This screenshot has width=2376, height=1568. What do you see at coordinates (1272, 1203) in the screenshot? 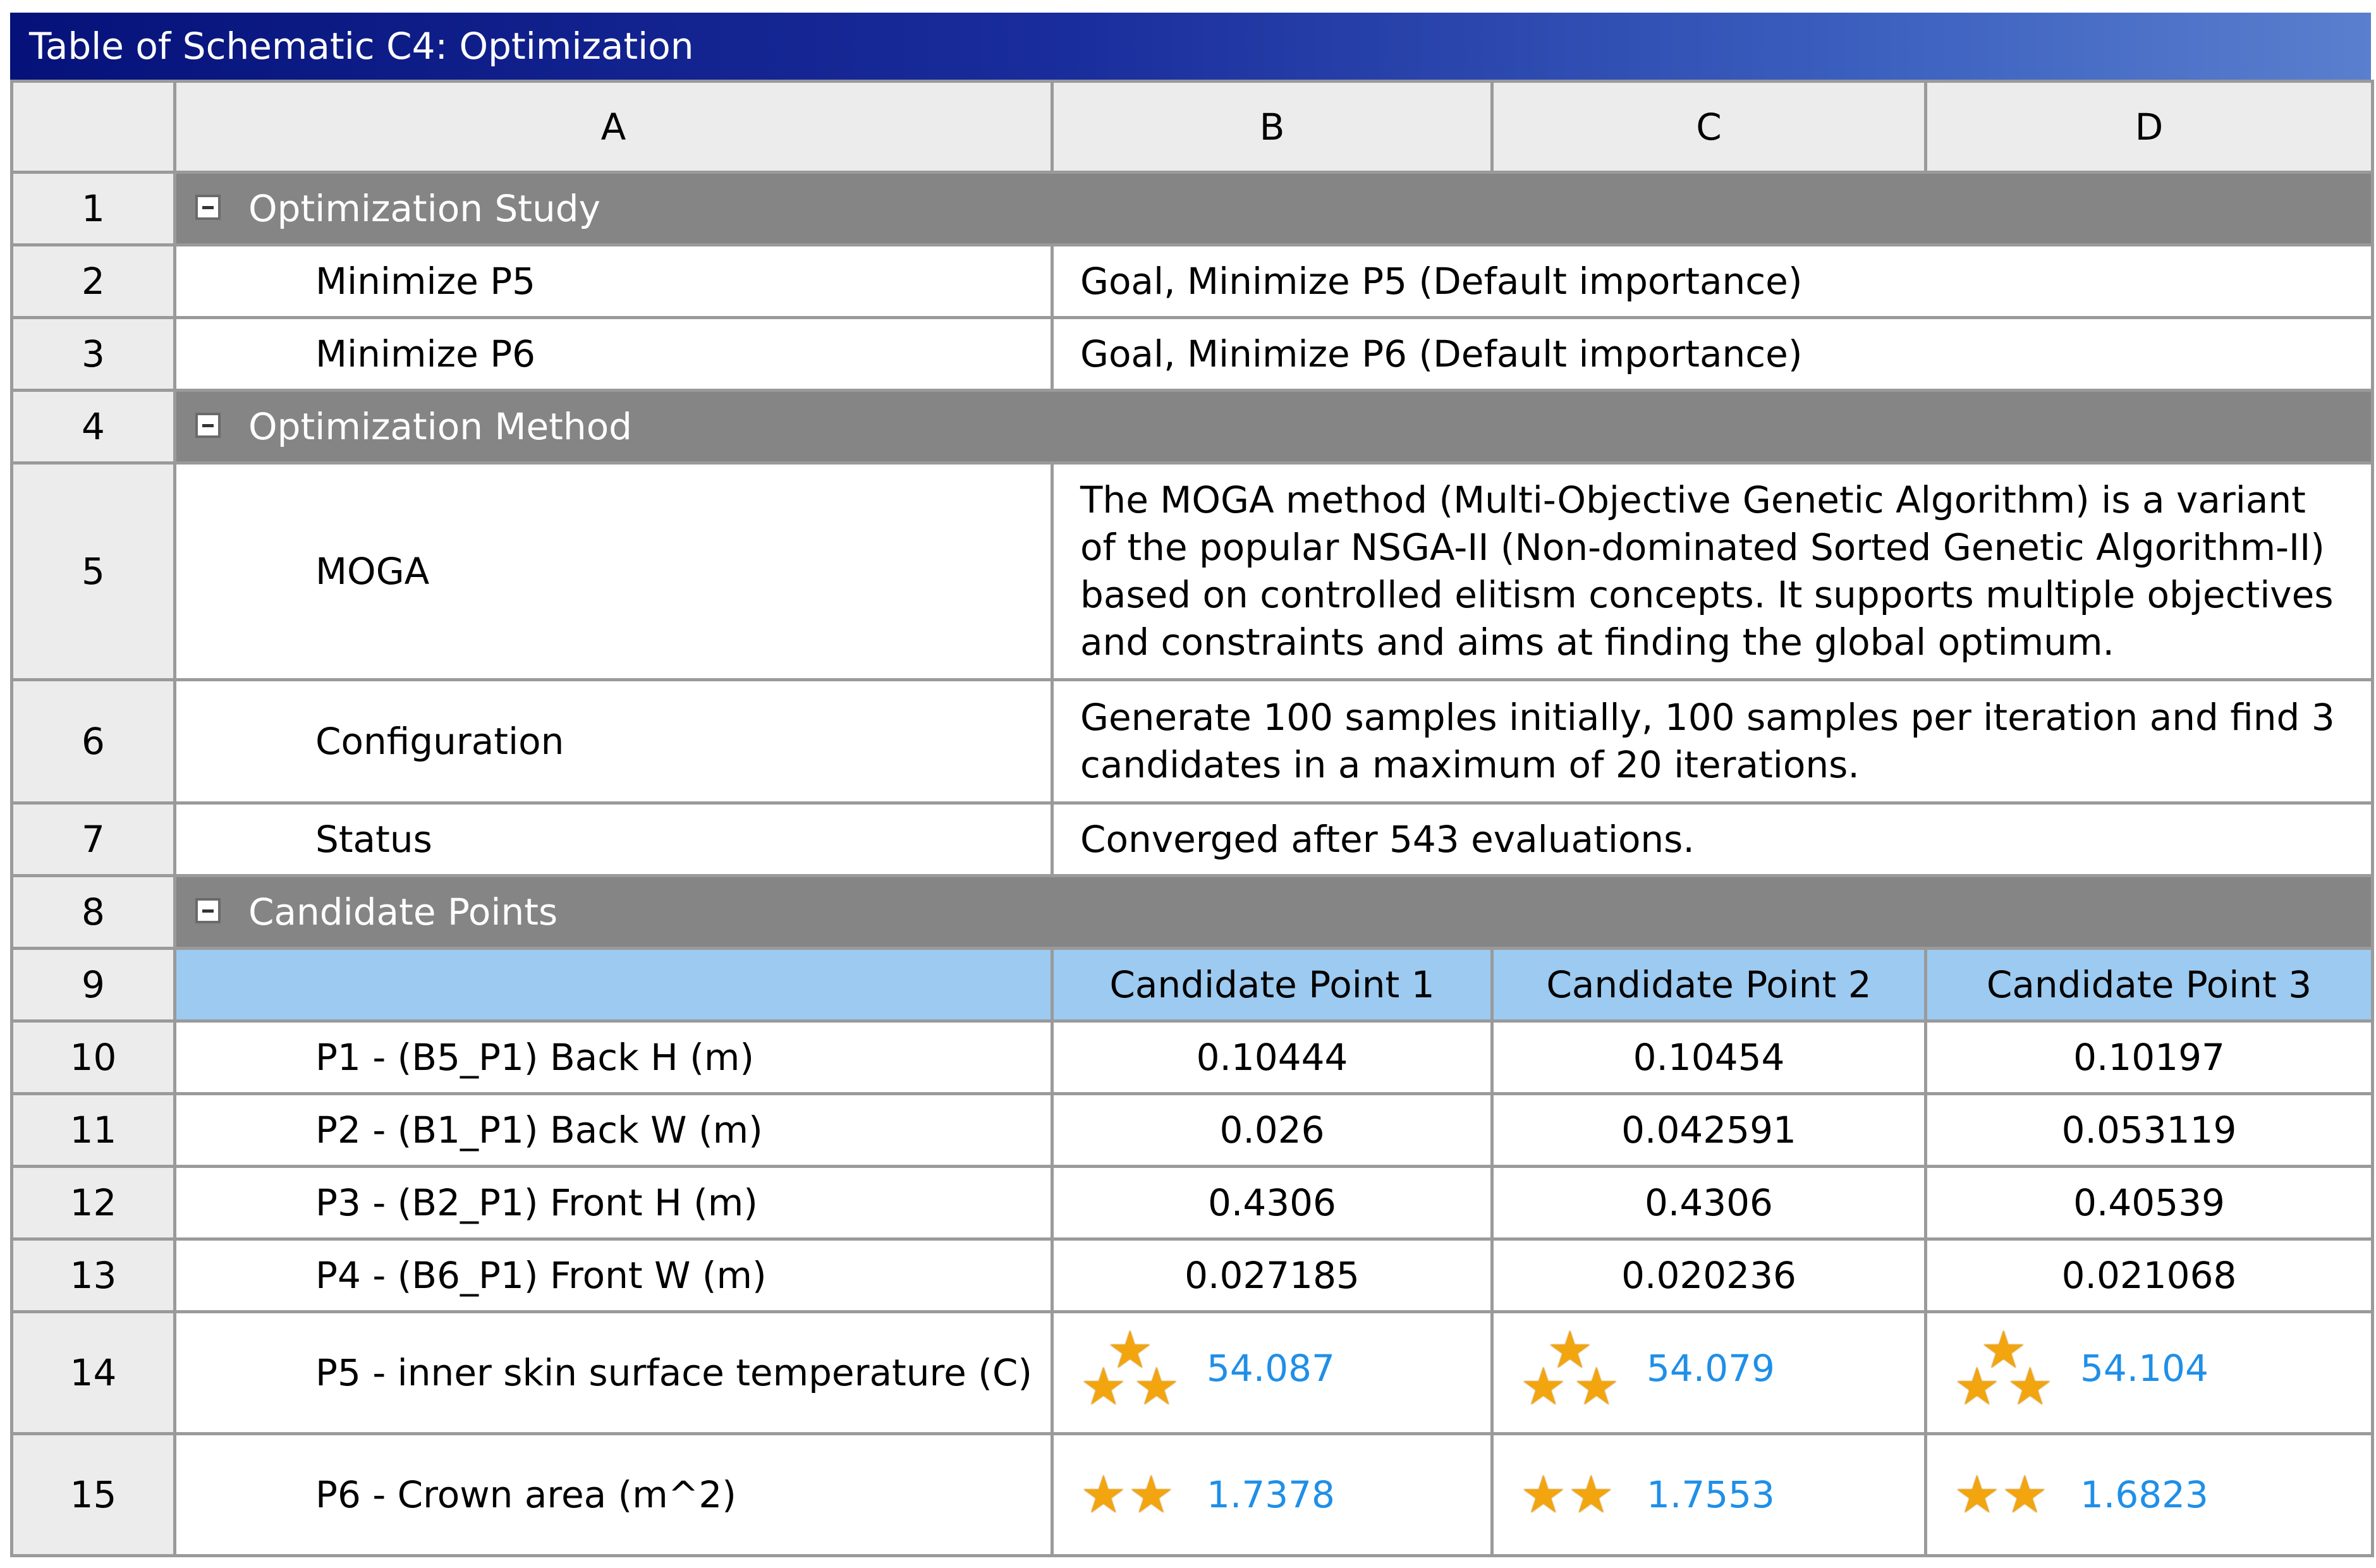
I see `candidate-1-value: 0.4306` at bounding box center [1272, 1203].